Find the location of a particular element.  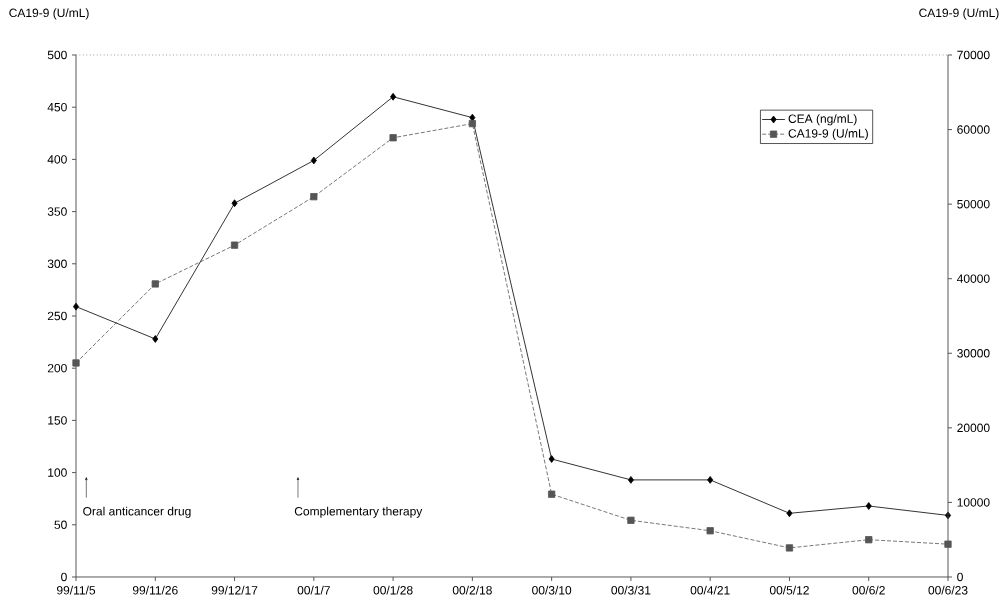

x-tick-label: 00/3/31 is located at coordinates (631, 590).